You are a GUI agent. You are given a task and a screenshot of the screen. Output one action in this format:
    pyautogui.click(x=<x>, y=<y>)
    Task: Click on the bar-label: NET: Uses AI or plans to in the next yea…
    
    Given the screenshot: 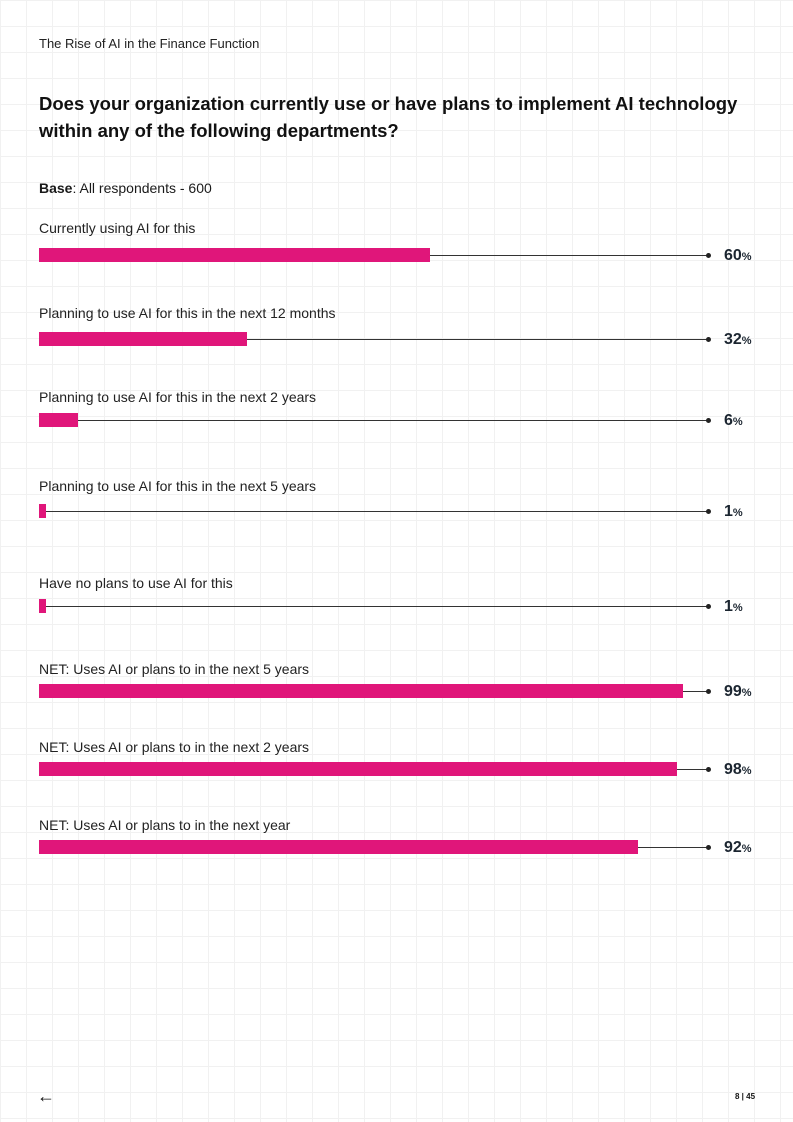 What is the action you would take?
    pyautogui.click(x=165, y=825)
    